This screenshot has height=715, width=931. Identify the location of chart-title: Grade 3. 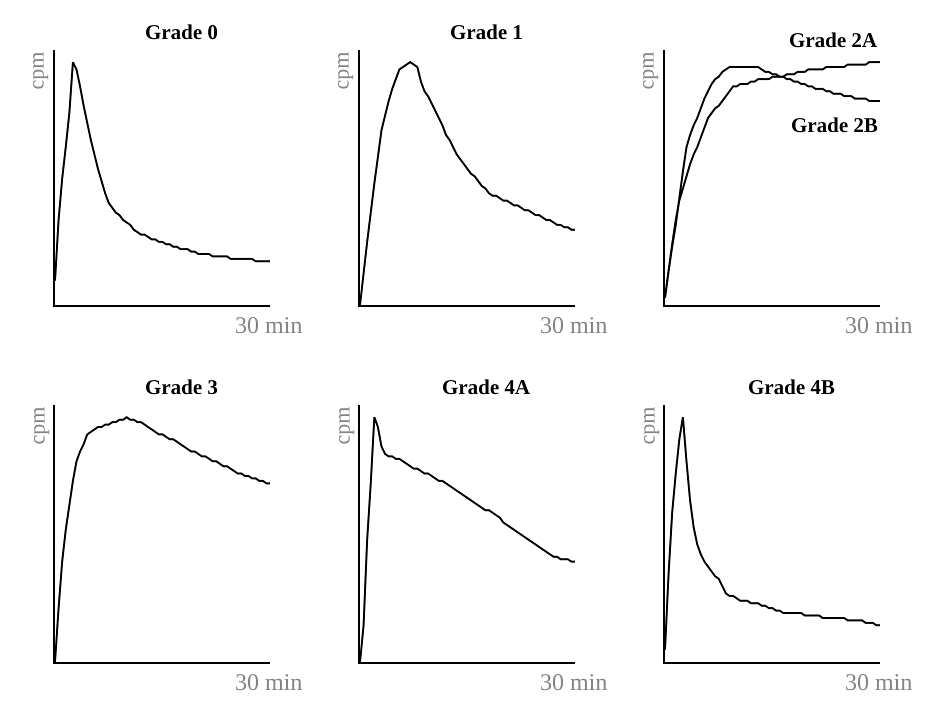
(181, 387).